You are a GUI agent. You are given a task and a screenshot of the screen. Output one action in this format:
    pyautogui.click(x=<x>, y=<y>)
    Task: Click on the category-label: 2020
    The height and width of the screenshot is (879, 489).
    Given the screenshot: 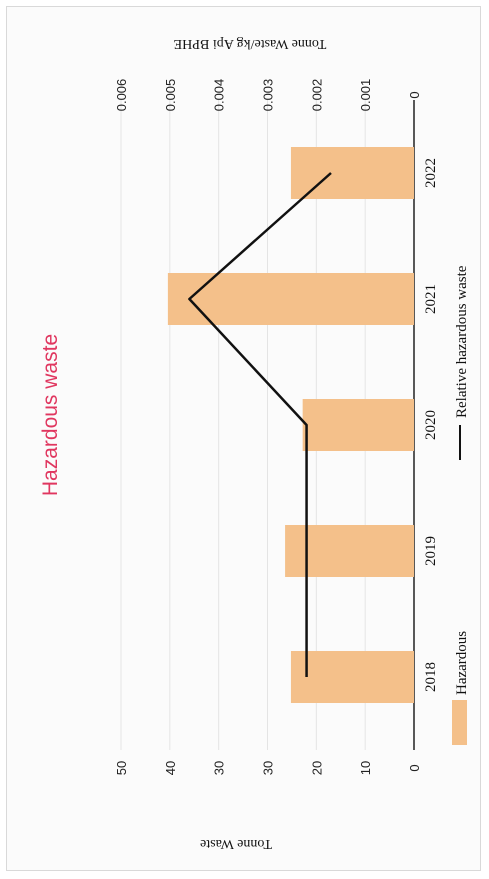 What is the action you would take?
    pyautogui.click(x=431, y=425)
    